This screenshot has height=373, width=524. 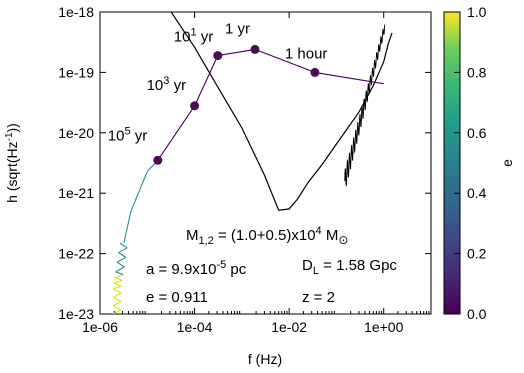 I want to click on distance-annotation: DL = 1.58 Gpc, so click(x=349, y=267).